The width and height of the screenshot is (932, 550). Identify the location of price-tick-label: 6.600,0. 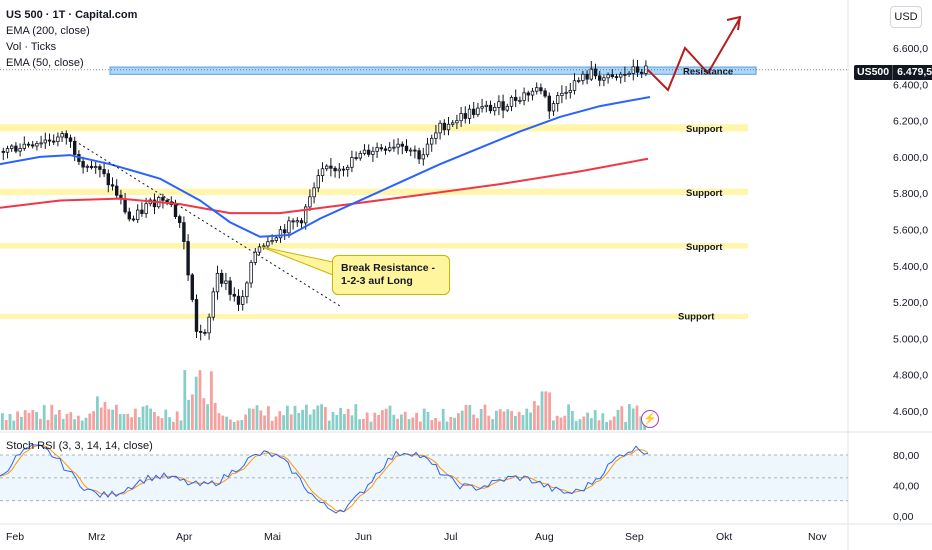
(910, 49).